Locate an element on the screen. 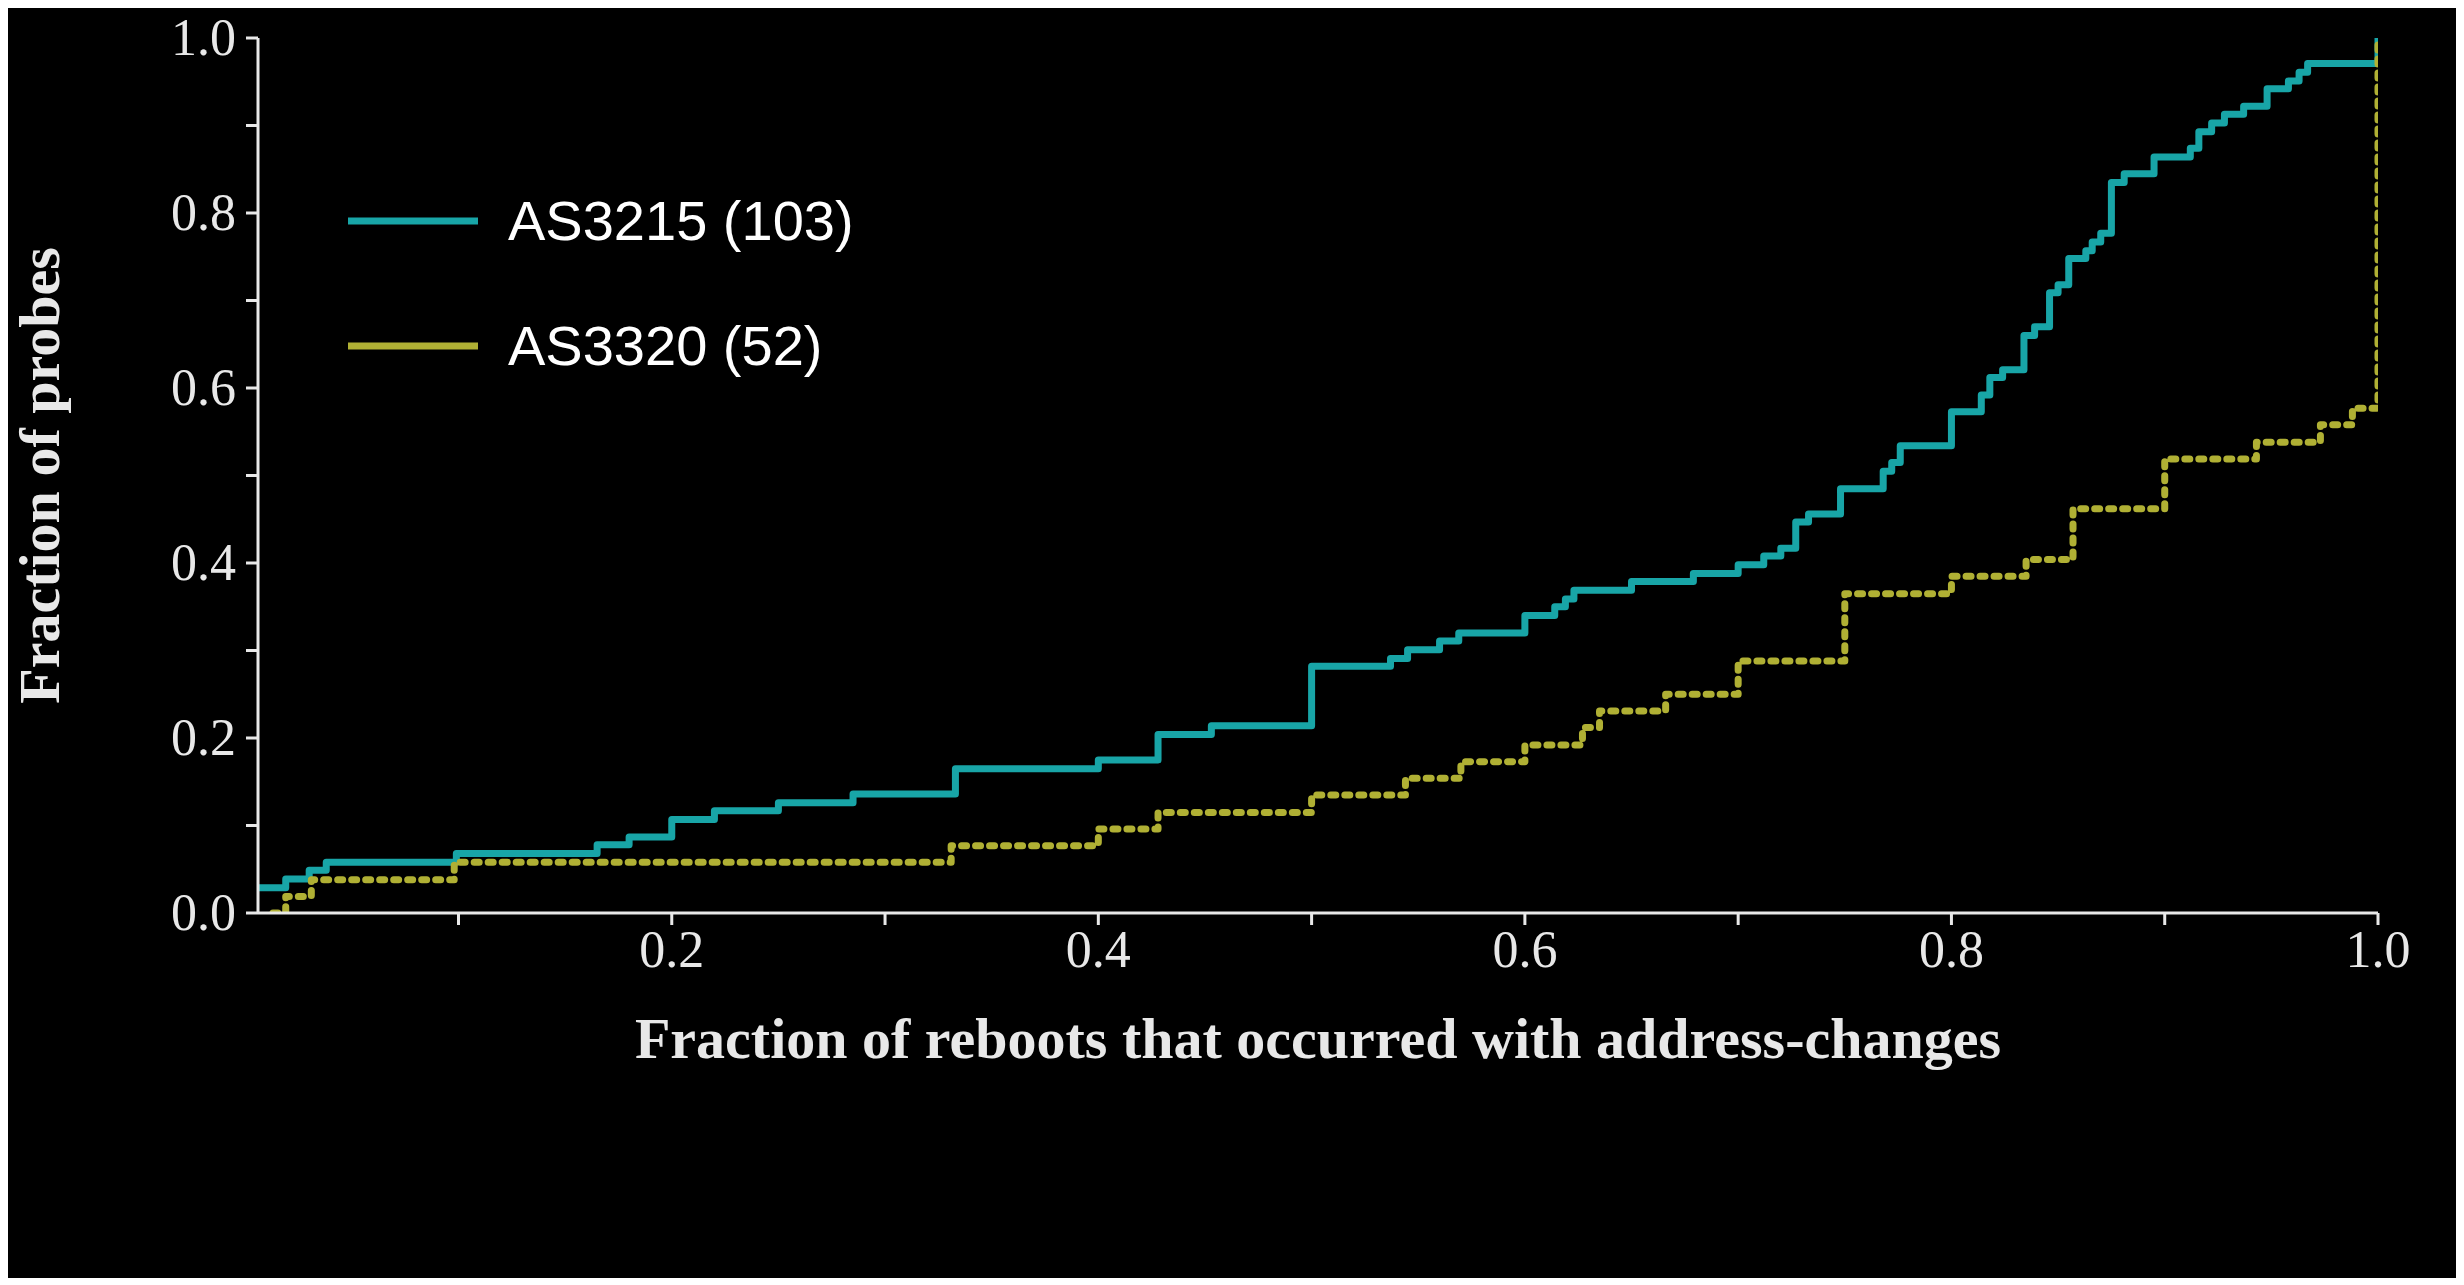 The image size is (2464, 1285). y-tick-label: 0.0 is located at coordinates (203, 912).